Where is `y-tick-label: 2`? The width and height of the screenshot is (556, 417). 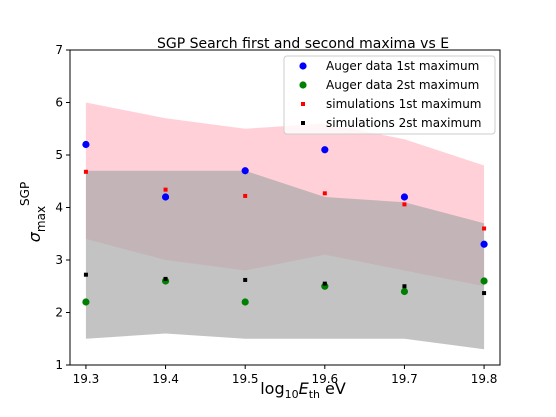
y-tick-label: 2 is located at coordinates (59, 313).